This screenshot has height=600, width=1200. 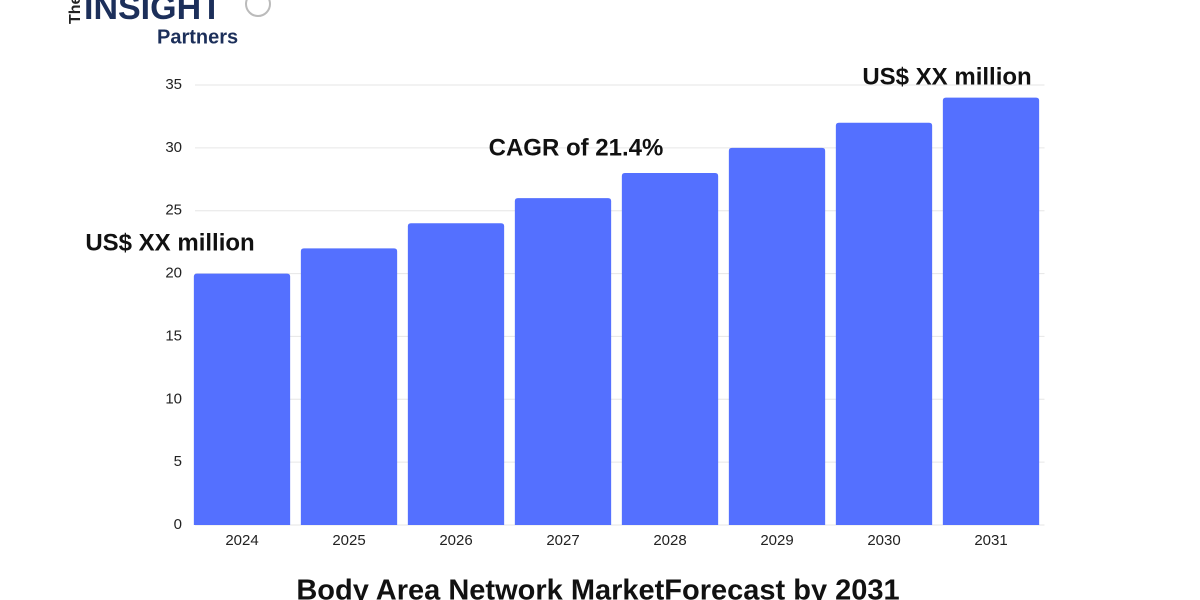 I want to click on logo-sub: Partners, so click(x=197, y=37).